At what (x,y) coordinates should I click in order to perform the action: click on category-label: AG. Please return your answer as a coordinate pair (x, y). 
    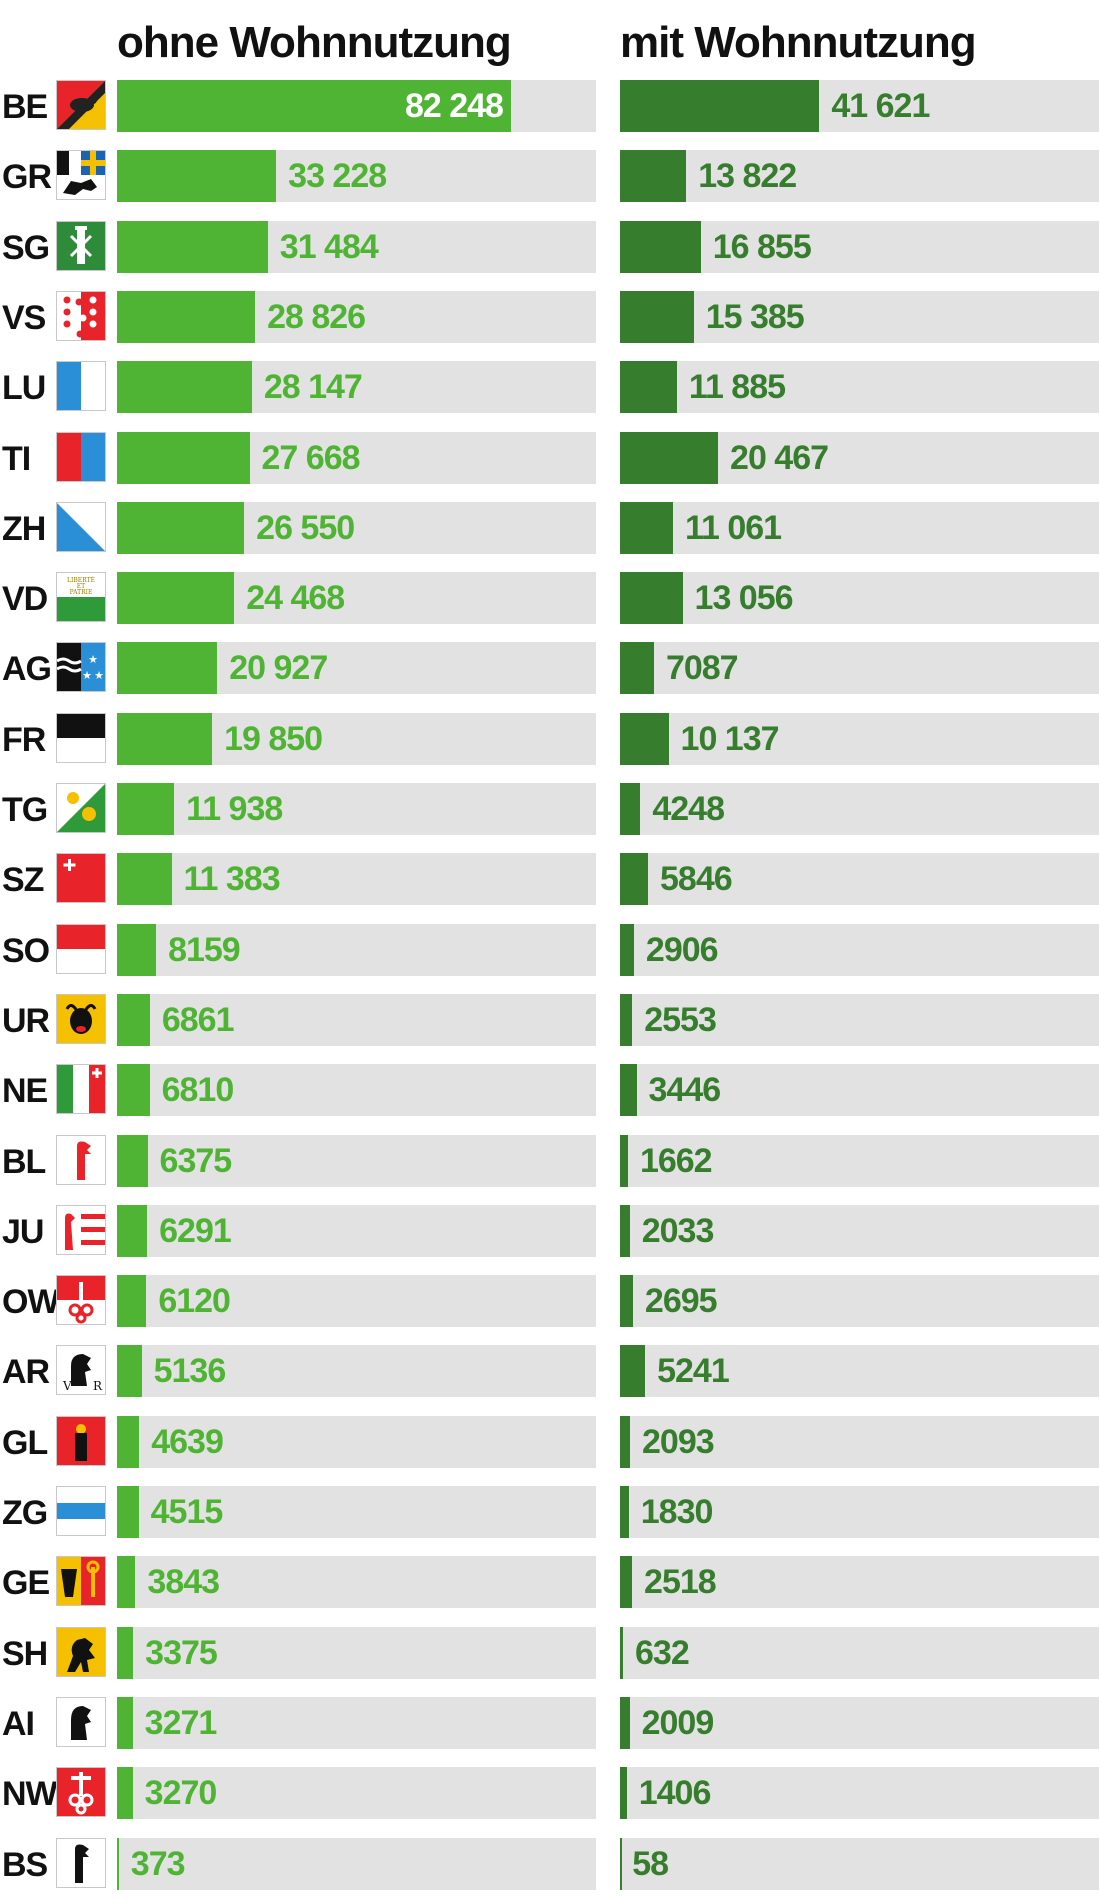
    Looking at the image, I should click on (27, 669).